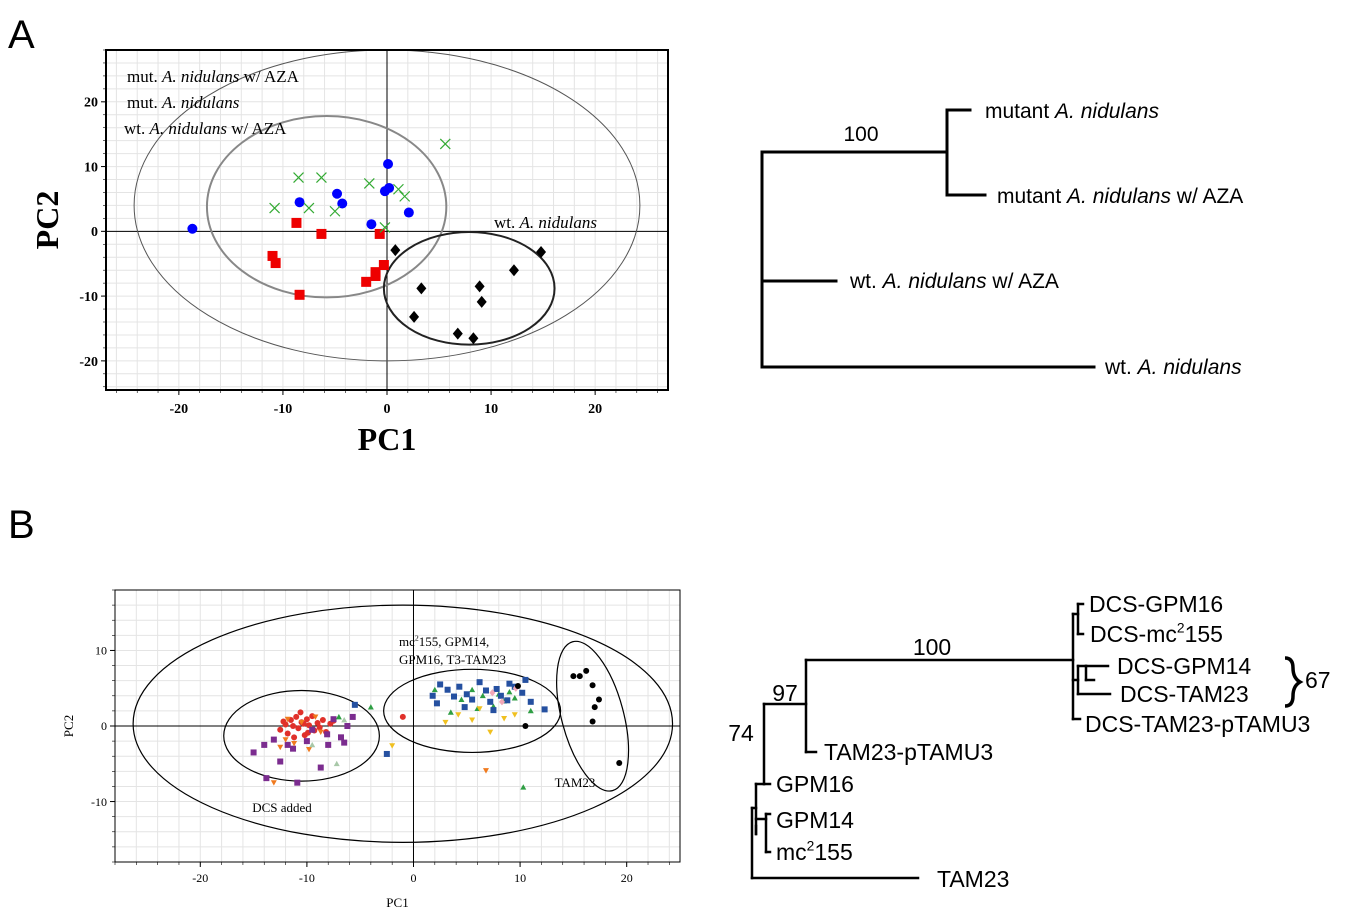  I want to click on bootstrap-value: 67, so click(1318, 680).